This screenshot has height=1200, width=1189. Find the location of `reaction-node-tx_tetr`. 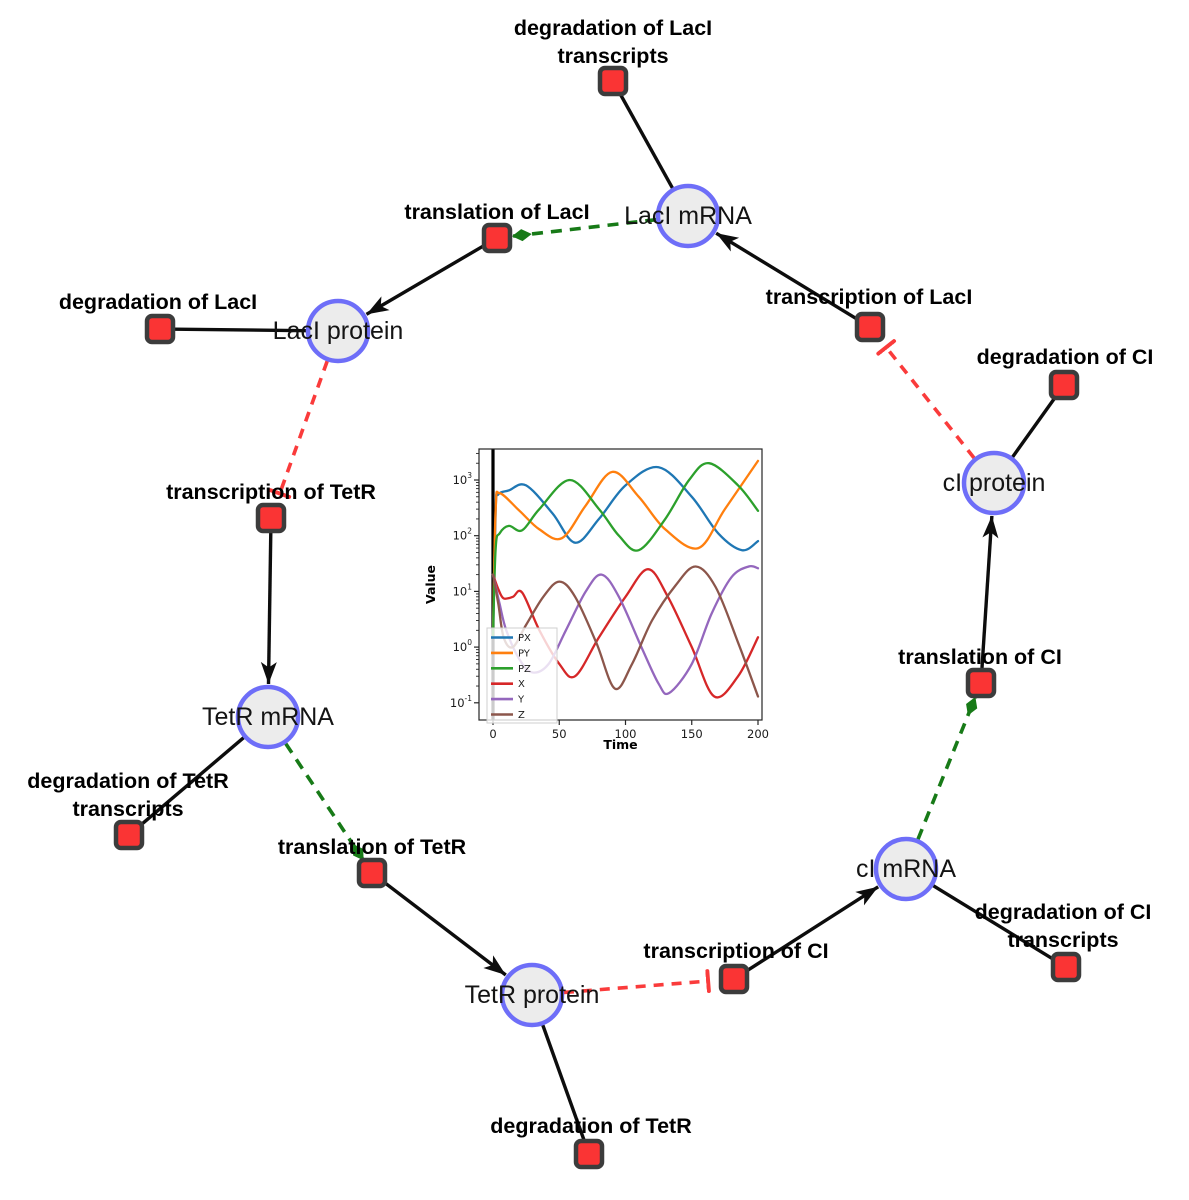

reaction-node-tx_tetr is located at coordinates (271, 518).